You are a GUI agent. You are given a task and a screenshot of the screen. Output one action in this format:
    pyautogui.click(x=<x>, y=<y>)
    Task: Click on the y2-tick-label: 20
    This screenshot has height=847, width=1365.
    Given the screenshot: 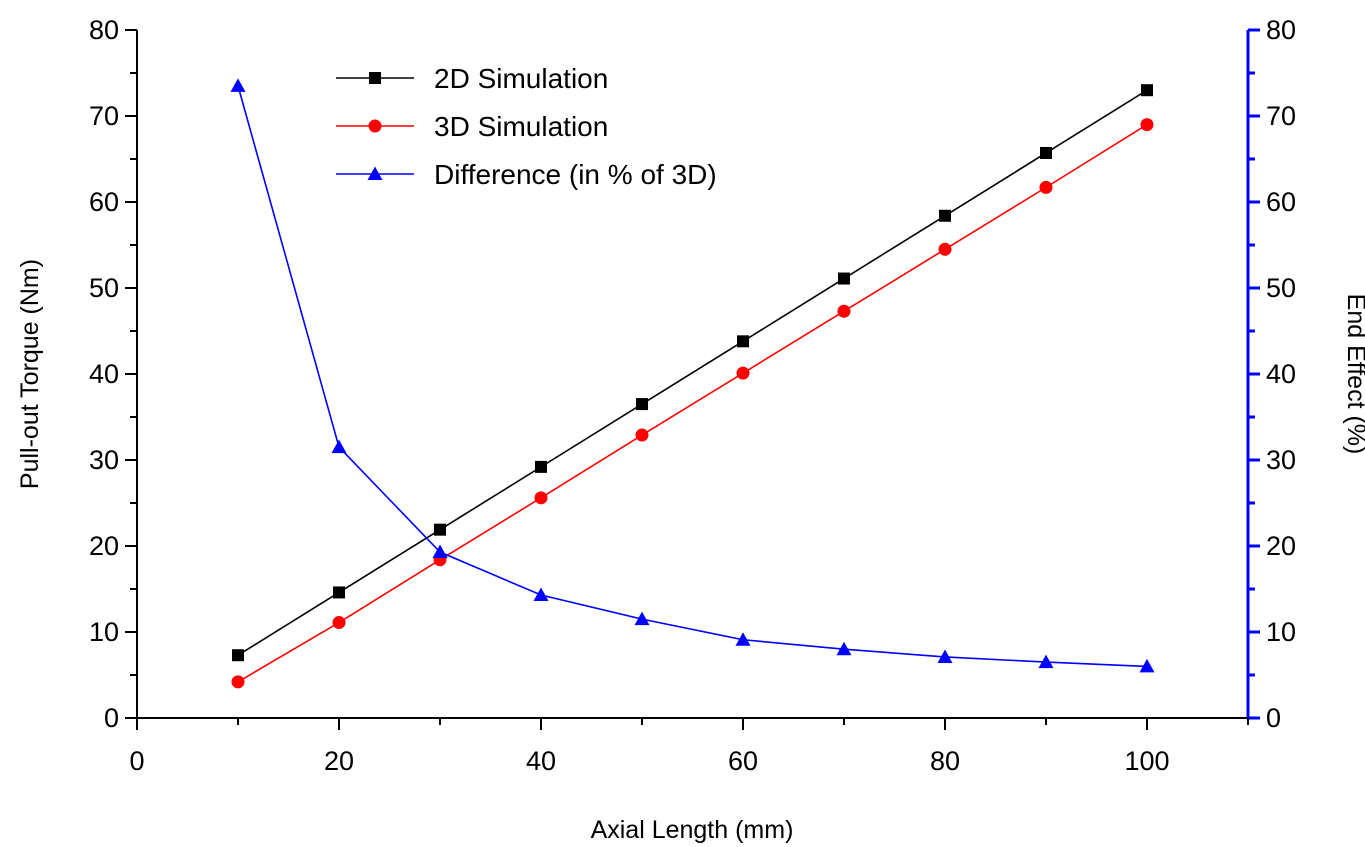 What is the action you would take?
    pyautogui.click(x=1281, y=546)
    